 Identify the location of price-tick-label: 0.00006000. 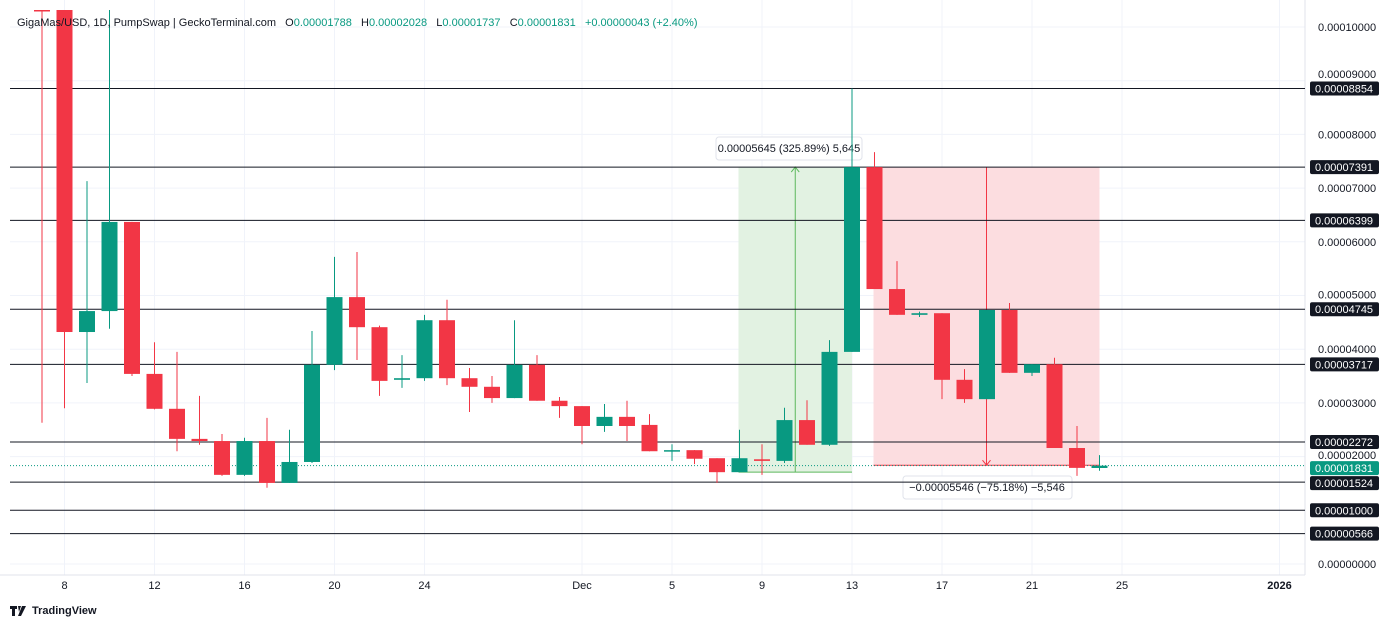
(1347, 243).